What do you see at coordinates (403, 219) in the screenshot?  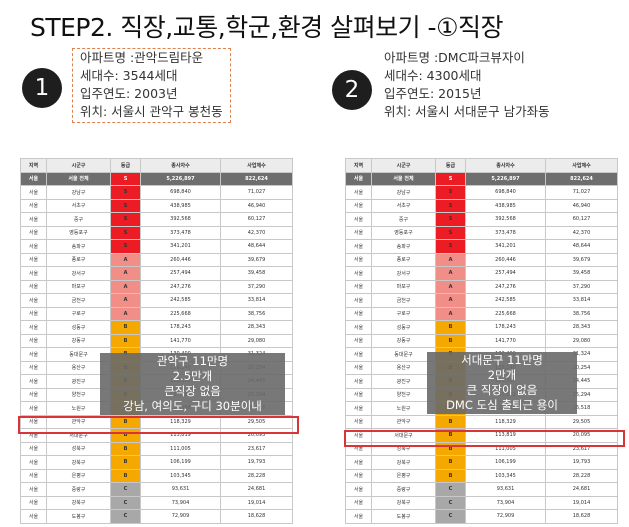 I see `table-cell: 중구` at bounding box center [403, 219].